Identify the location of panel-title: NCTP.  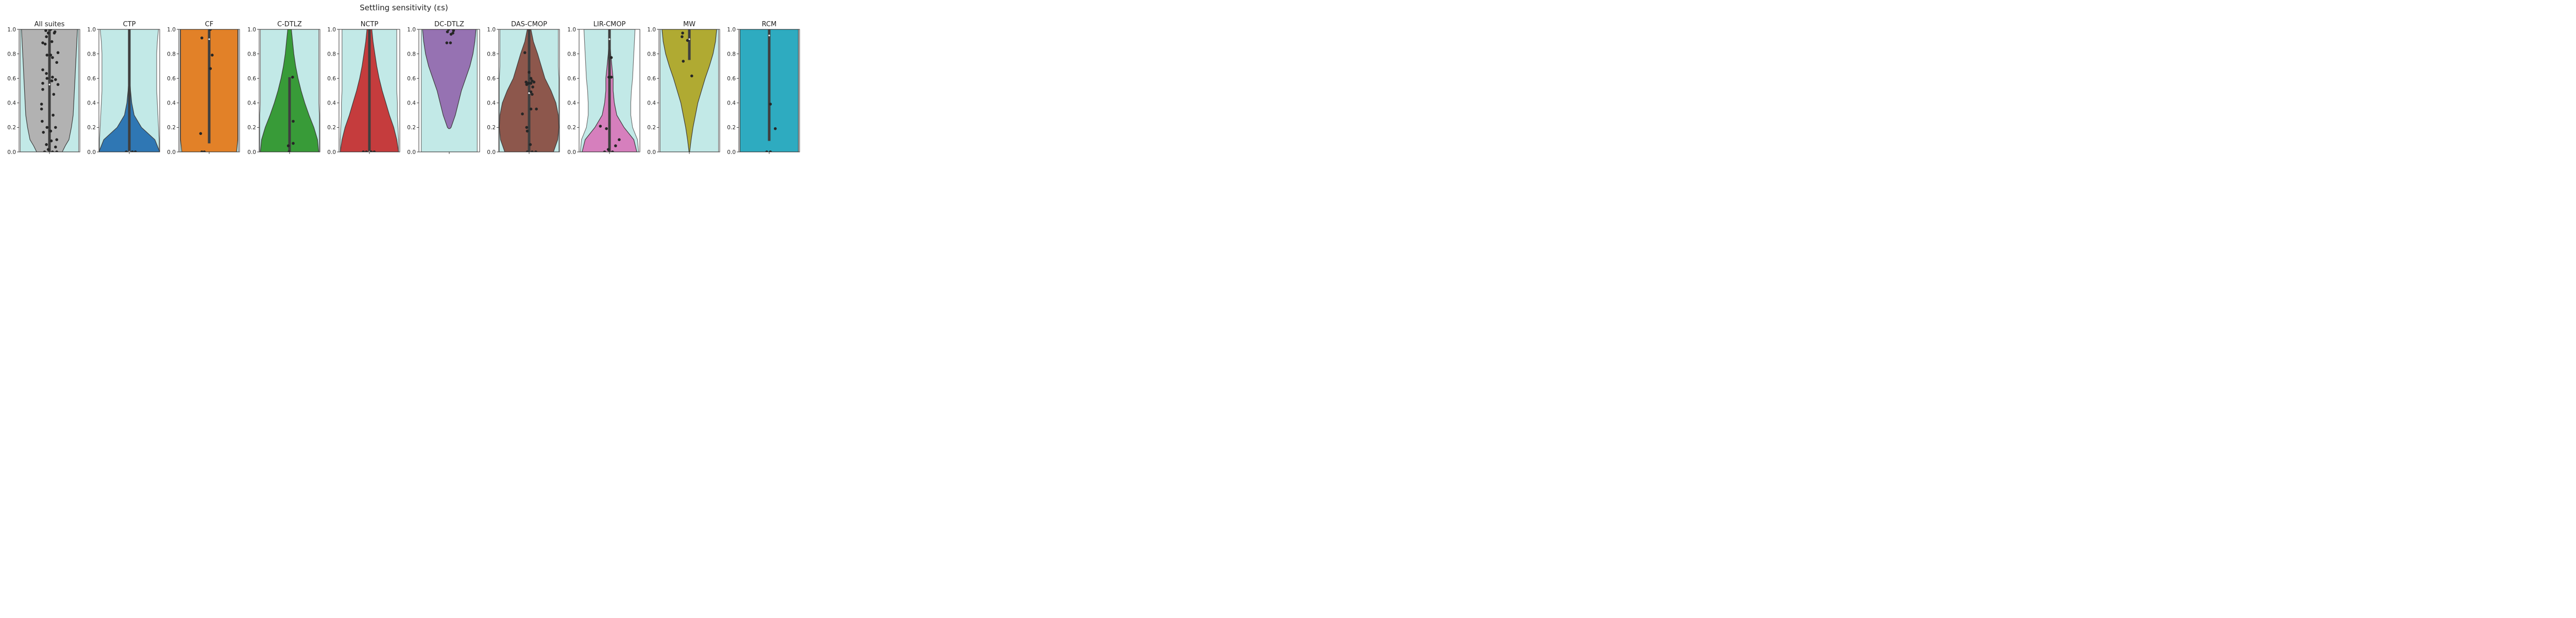
(370, 24).